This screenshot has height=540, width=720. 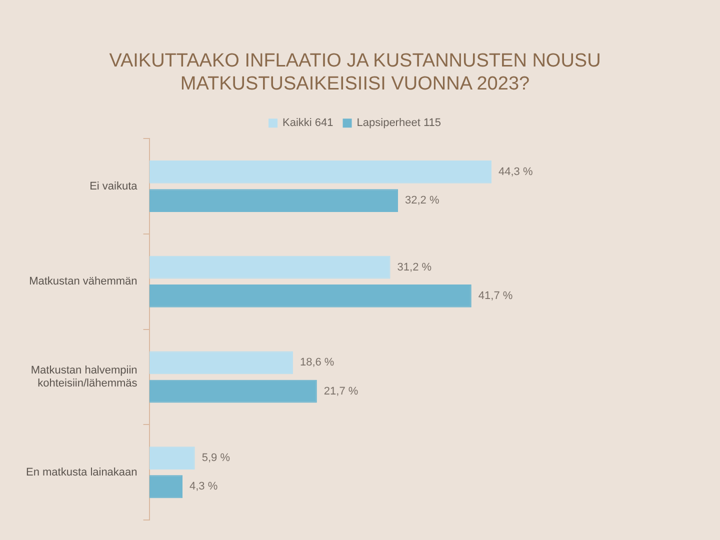 What do you see at coordinates (83, 282) in the screenshot?
I see `y-tick-label: Matkustan vähemmän` at bounding box center [83, 282].